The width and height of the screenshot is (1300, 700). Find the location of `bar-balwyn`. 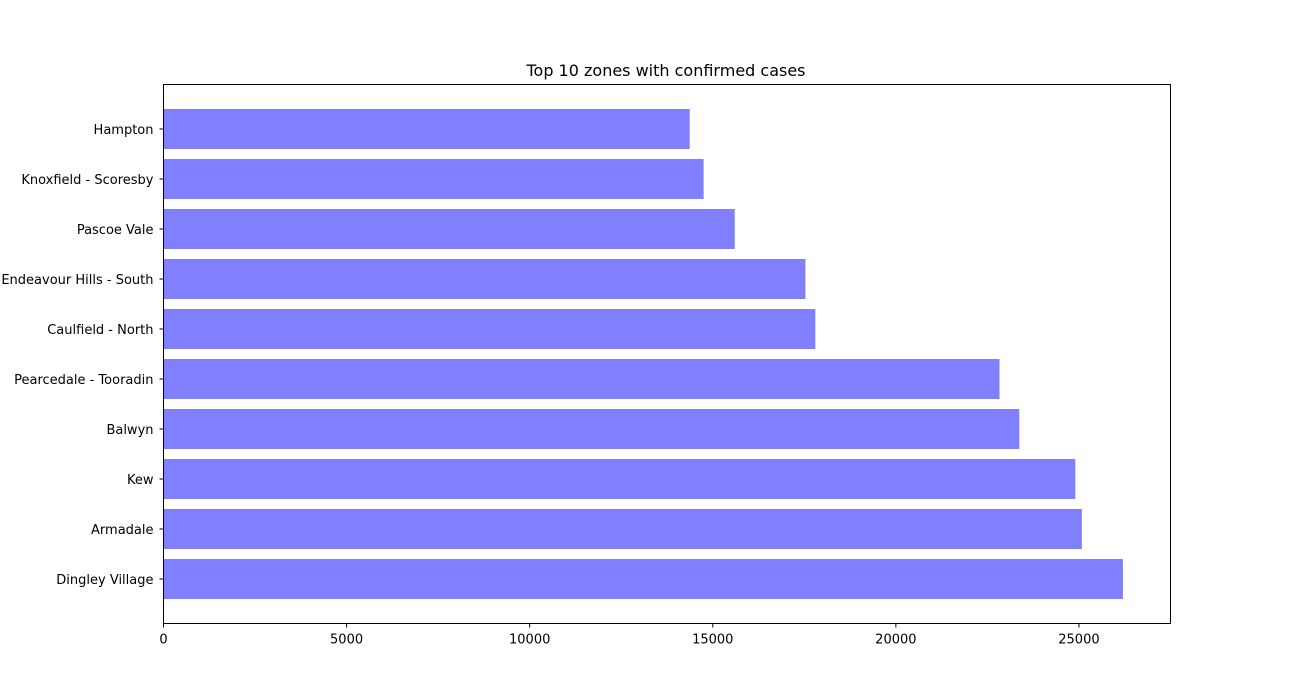

bar-balwyn is located at coordinates (591, 429).